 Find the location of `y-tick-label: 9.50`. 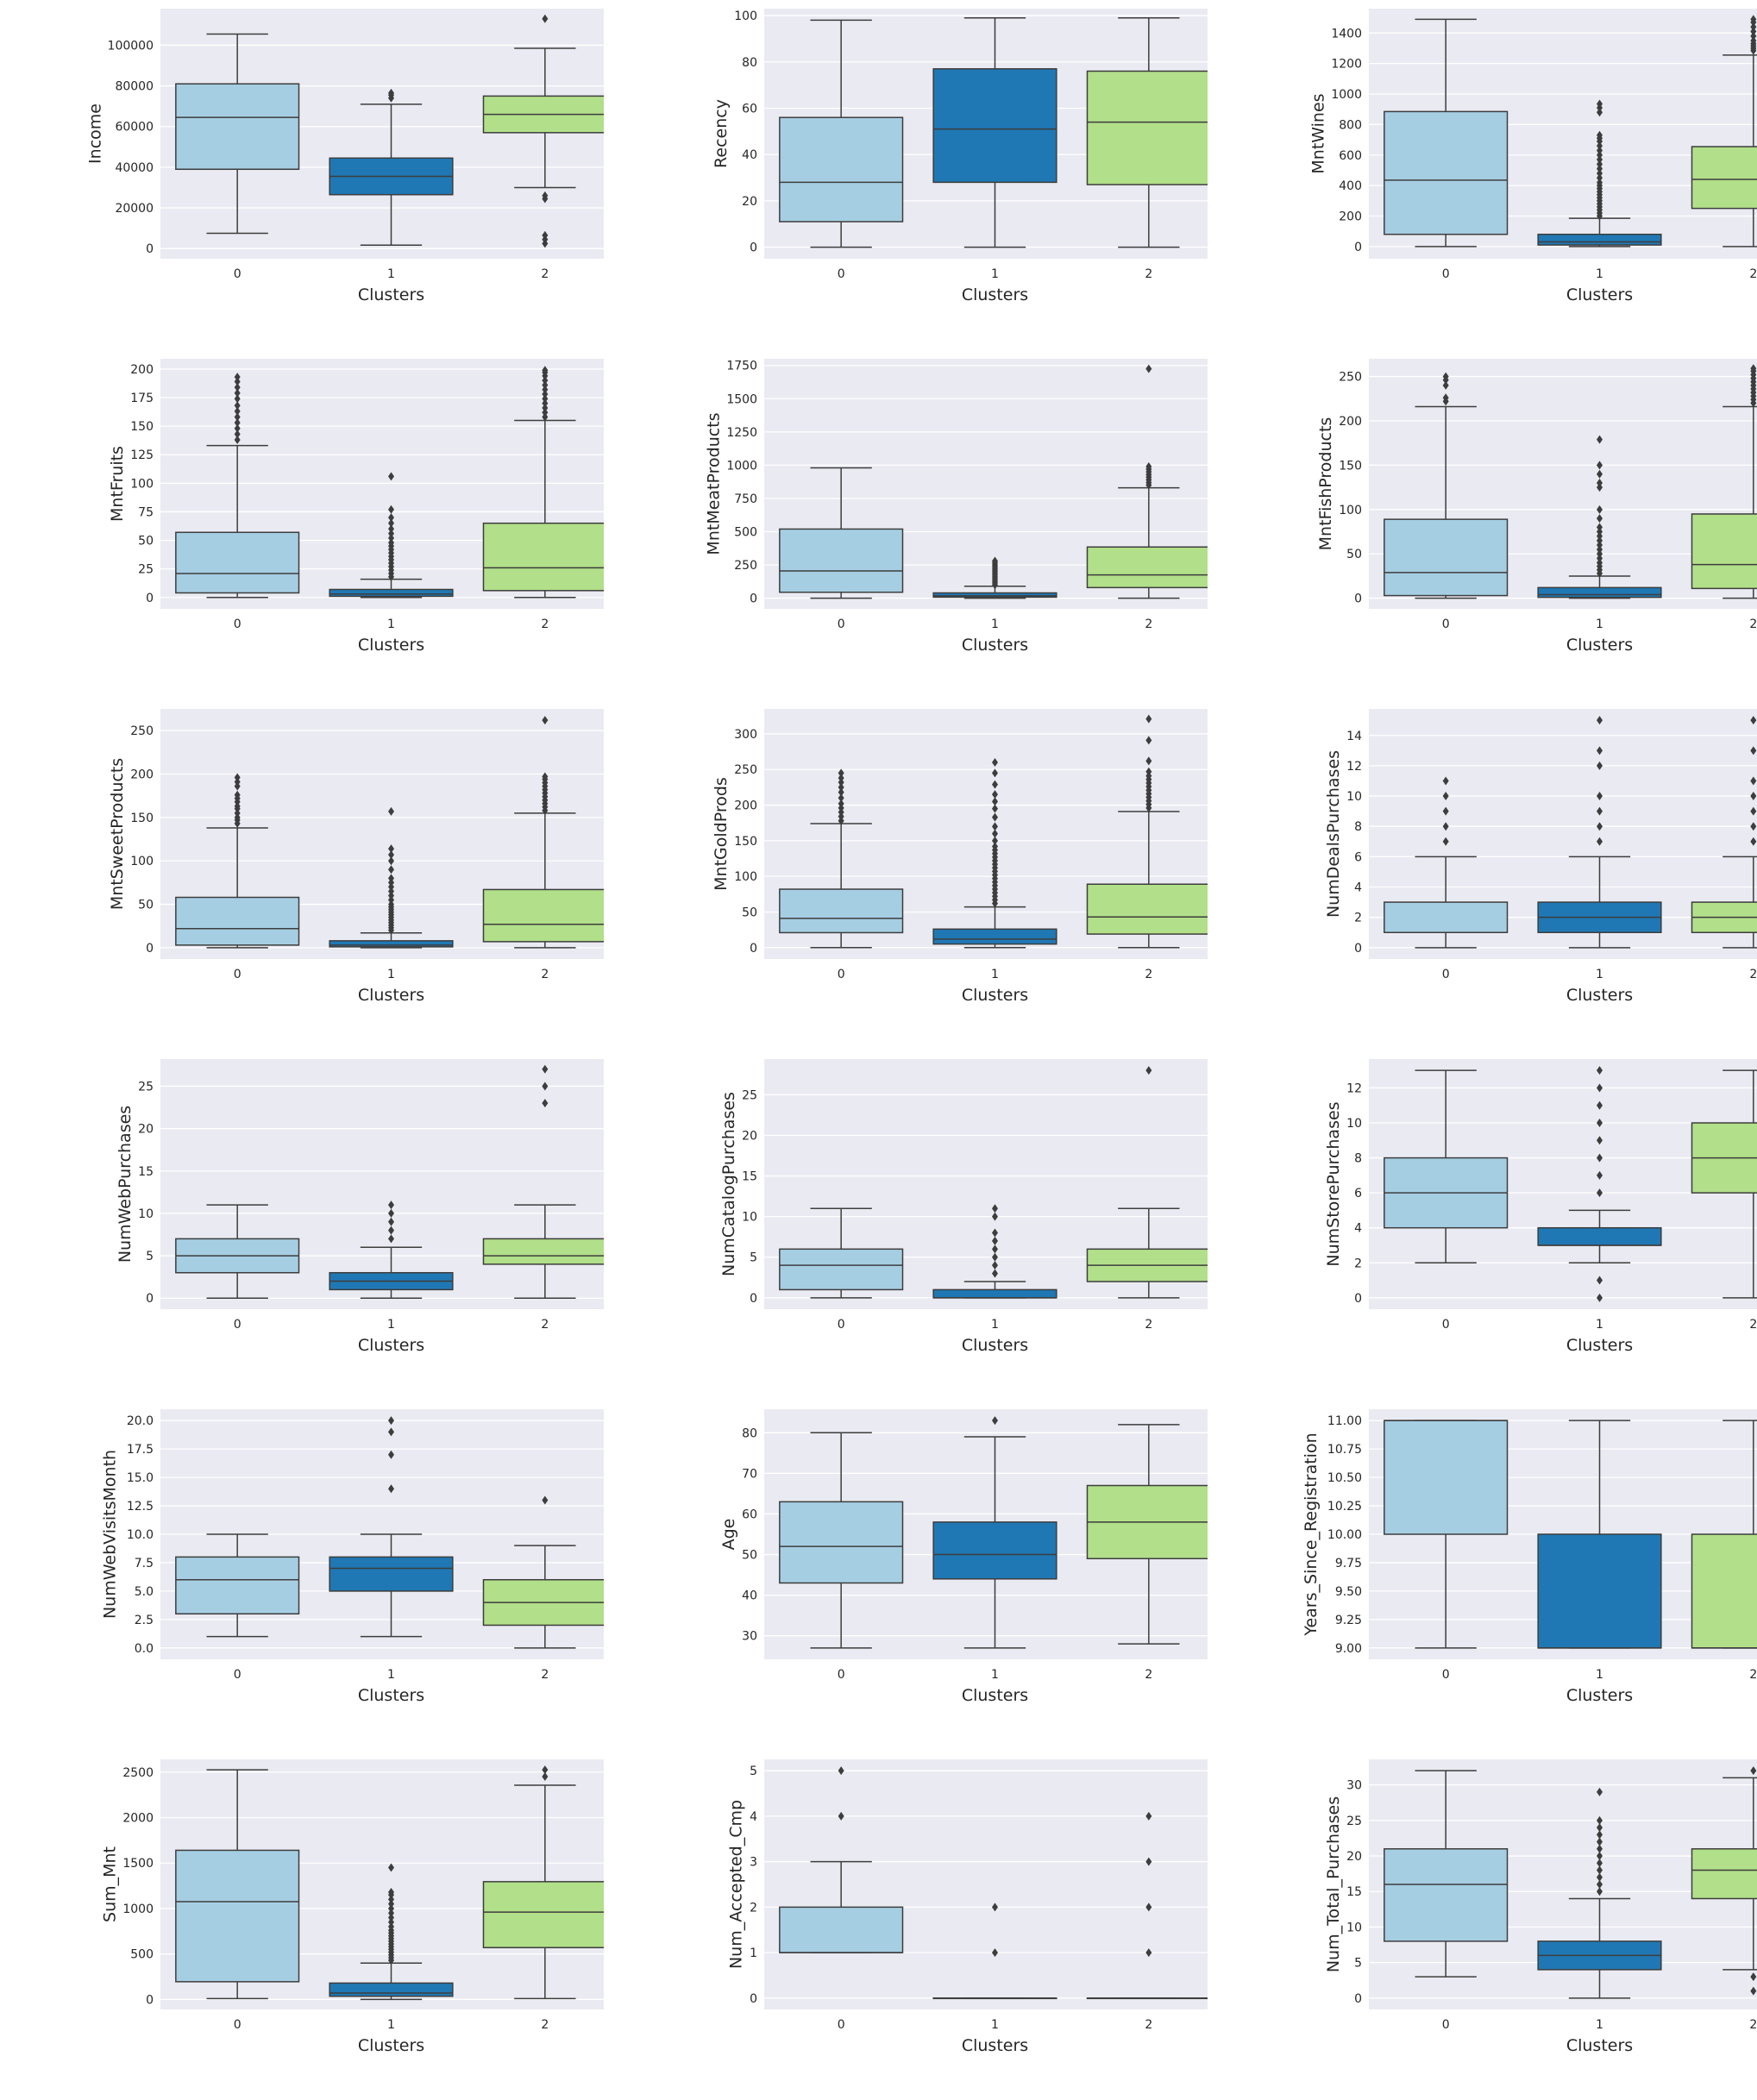

y-tick-label: 9.50 is located at coordinates (1348, 1592).